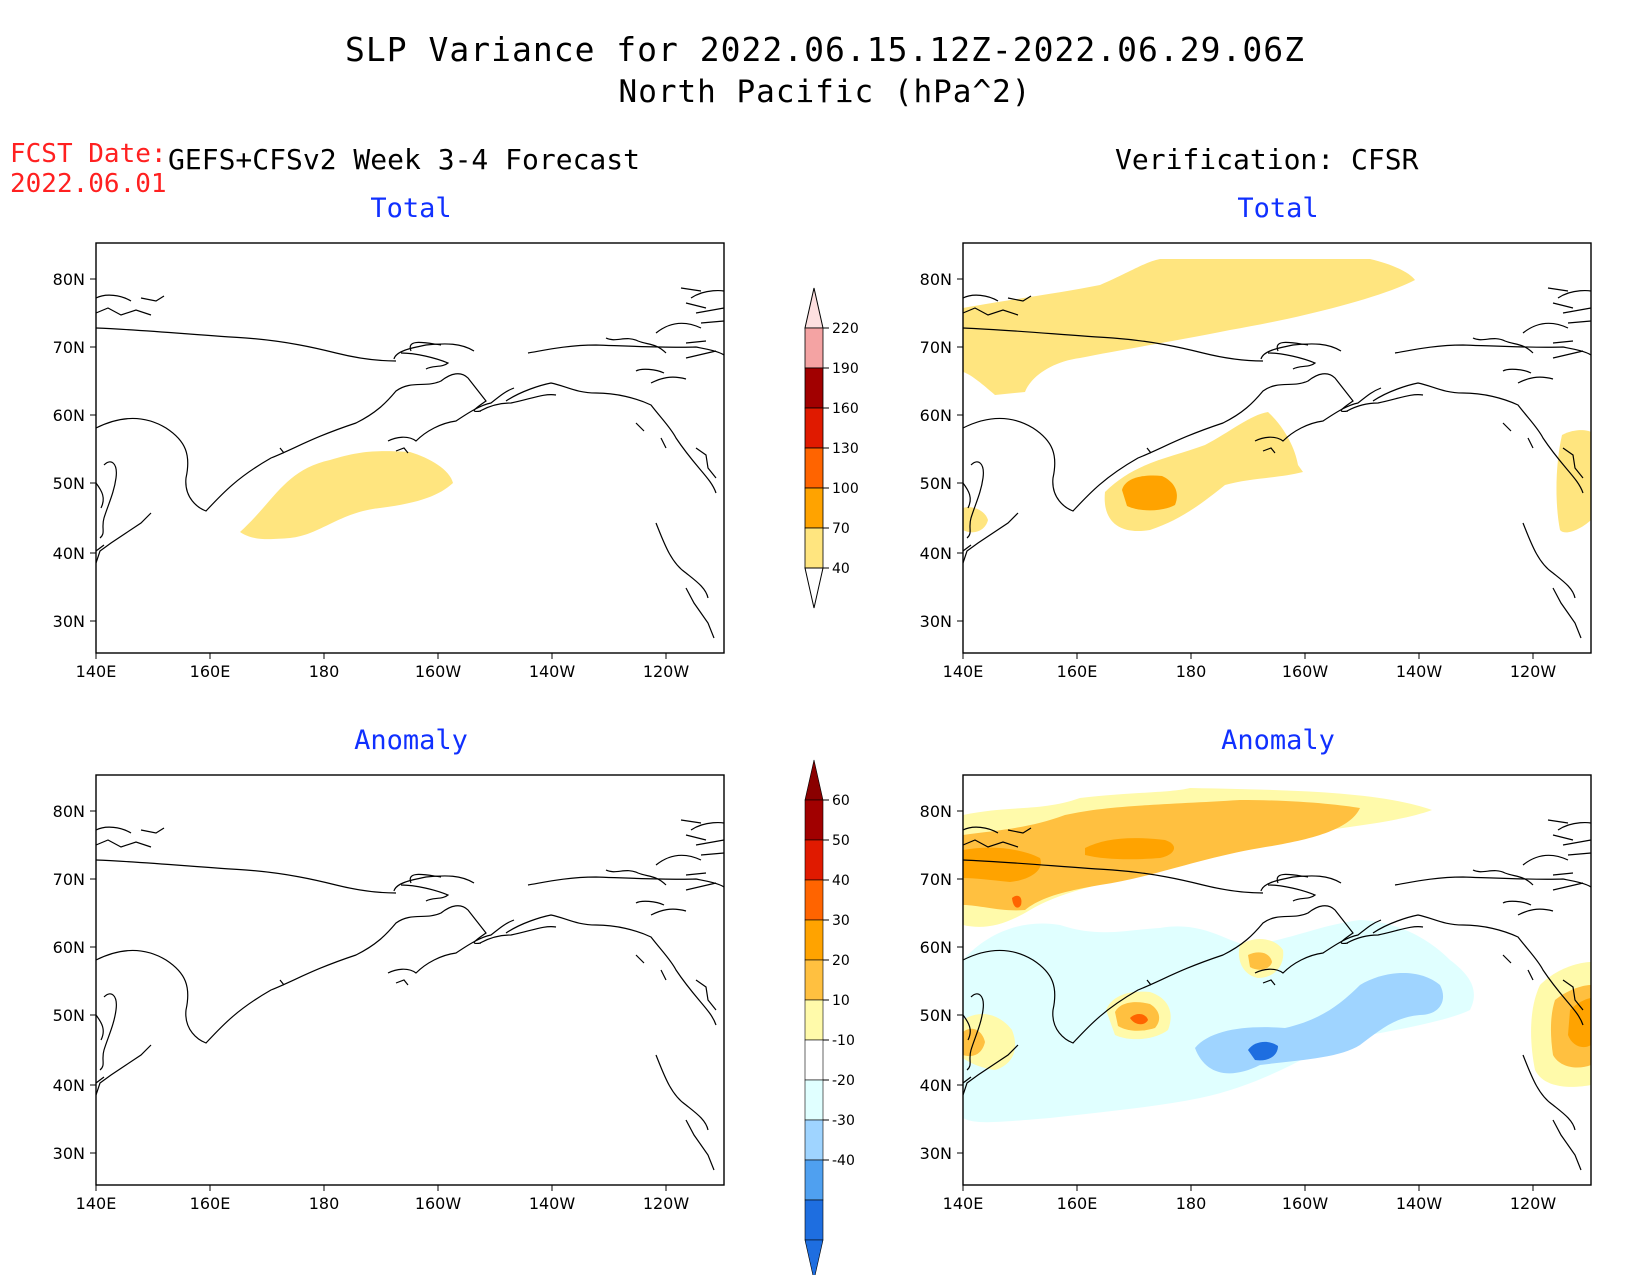 This screenshot has height=1275, width=1650. I want to click on colorbar-total-lower-arrow, so click(814, 588).